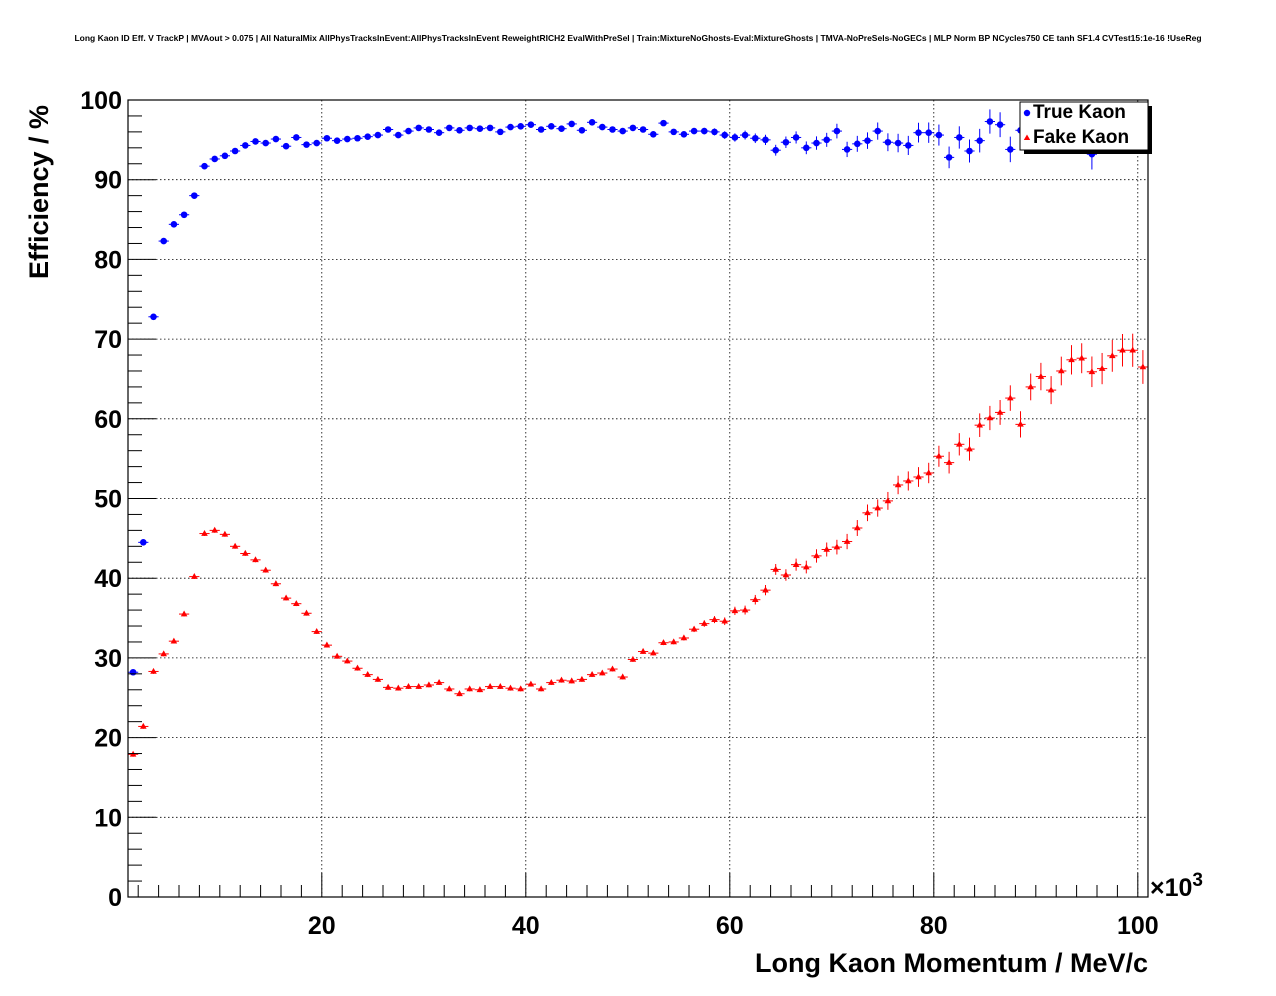  What do you see at coordinates (108, 260) in the screenshot?
I see `y-tick-label: 80` at bounding box center [108, 260].